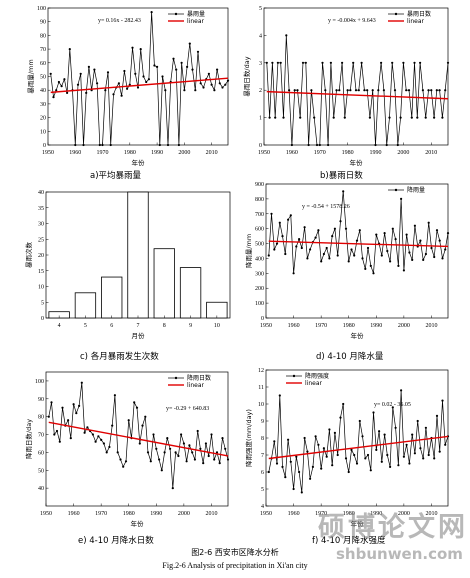 The image size is (470, 578). Describe the element at coordinates (43, 36) in the screenshot. I see `y-tick-label: 80` at that location.